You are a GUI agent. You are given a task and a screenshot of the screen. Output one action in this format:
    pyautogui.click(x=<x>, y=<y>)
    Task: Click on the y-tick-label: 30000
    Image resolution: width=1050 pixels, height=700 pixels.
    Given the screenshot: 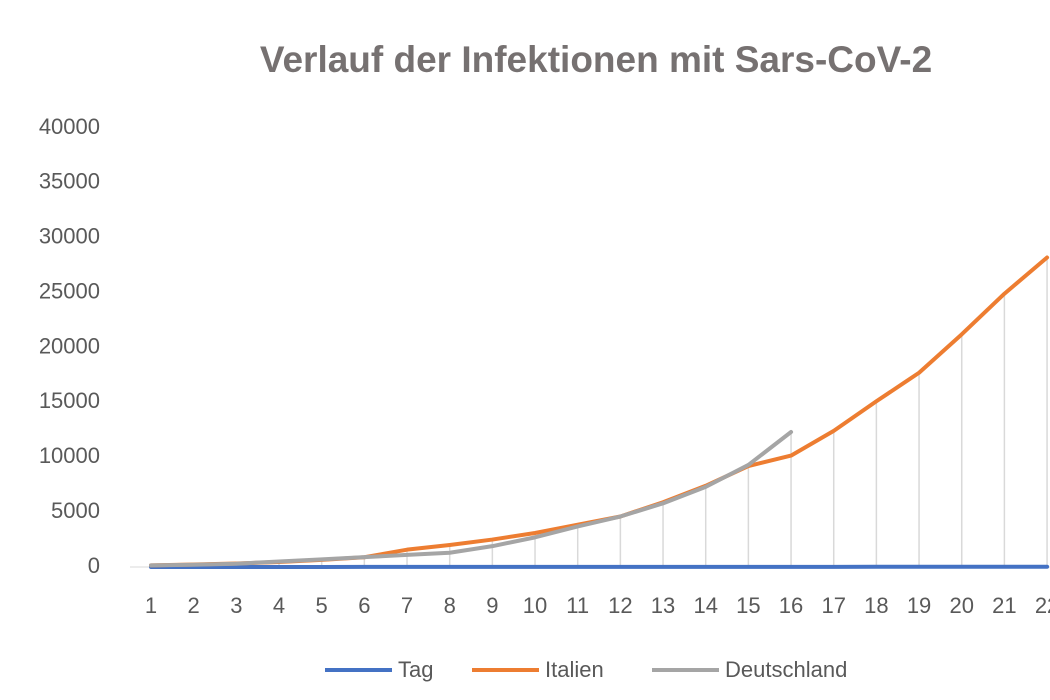 What is the action you would take?
    pyautogui.click(x=69, y=236)
    